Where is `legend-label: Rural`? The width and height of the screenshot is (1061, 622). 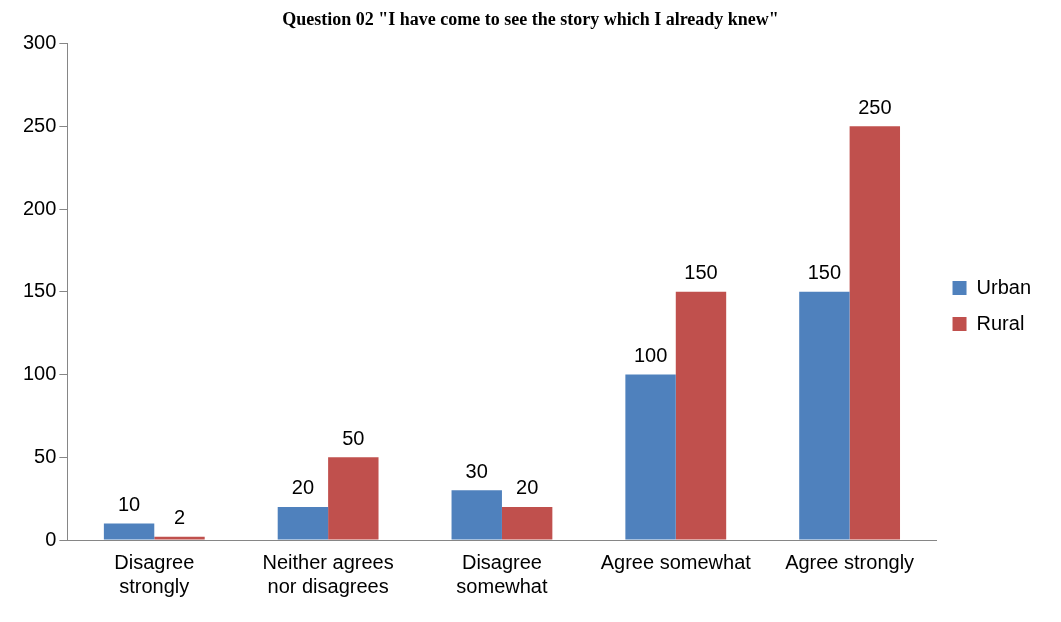 legend-label: Rural is located at coordinates (1000, 322).